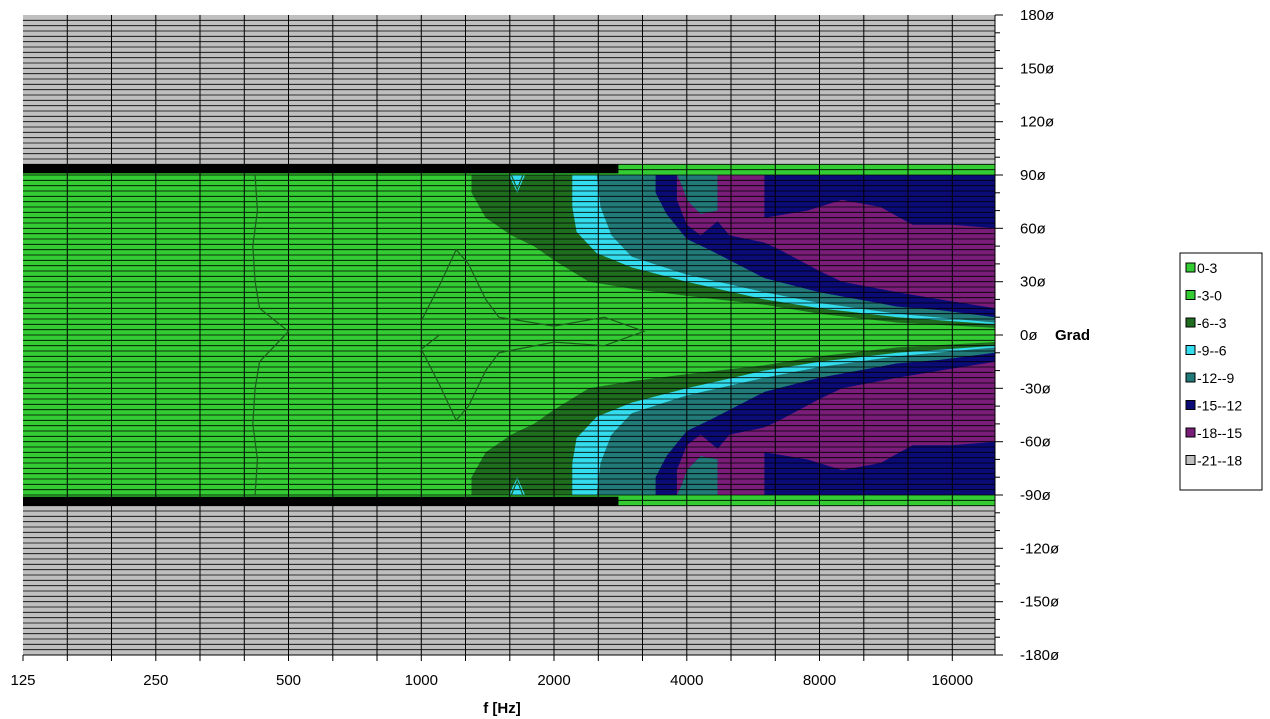  What do you see at coordinates (1072, 335) in the screenshot?
I see `y-axis-unit-label: Grad` at bounding box center [1072, 335].